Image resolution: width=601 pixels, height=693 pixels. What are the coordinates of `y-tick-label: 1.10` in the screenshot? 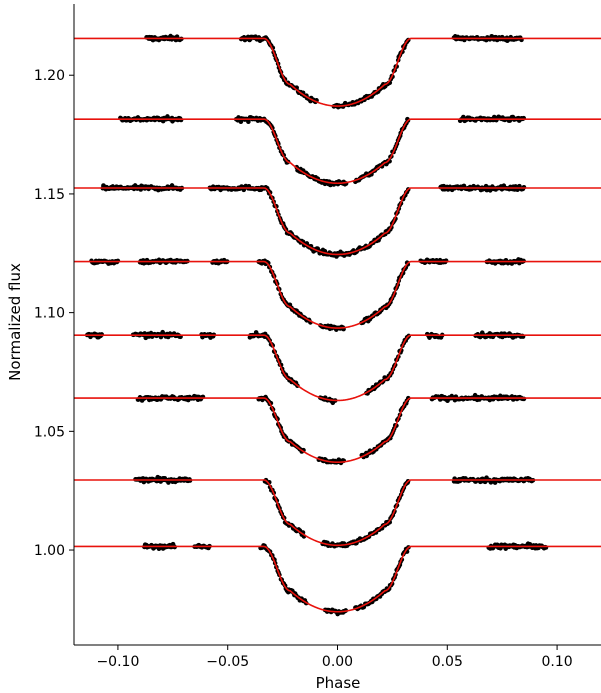 It's located at (49, 314).